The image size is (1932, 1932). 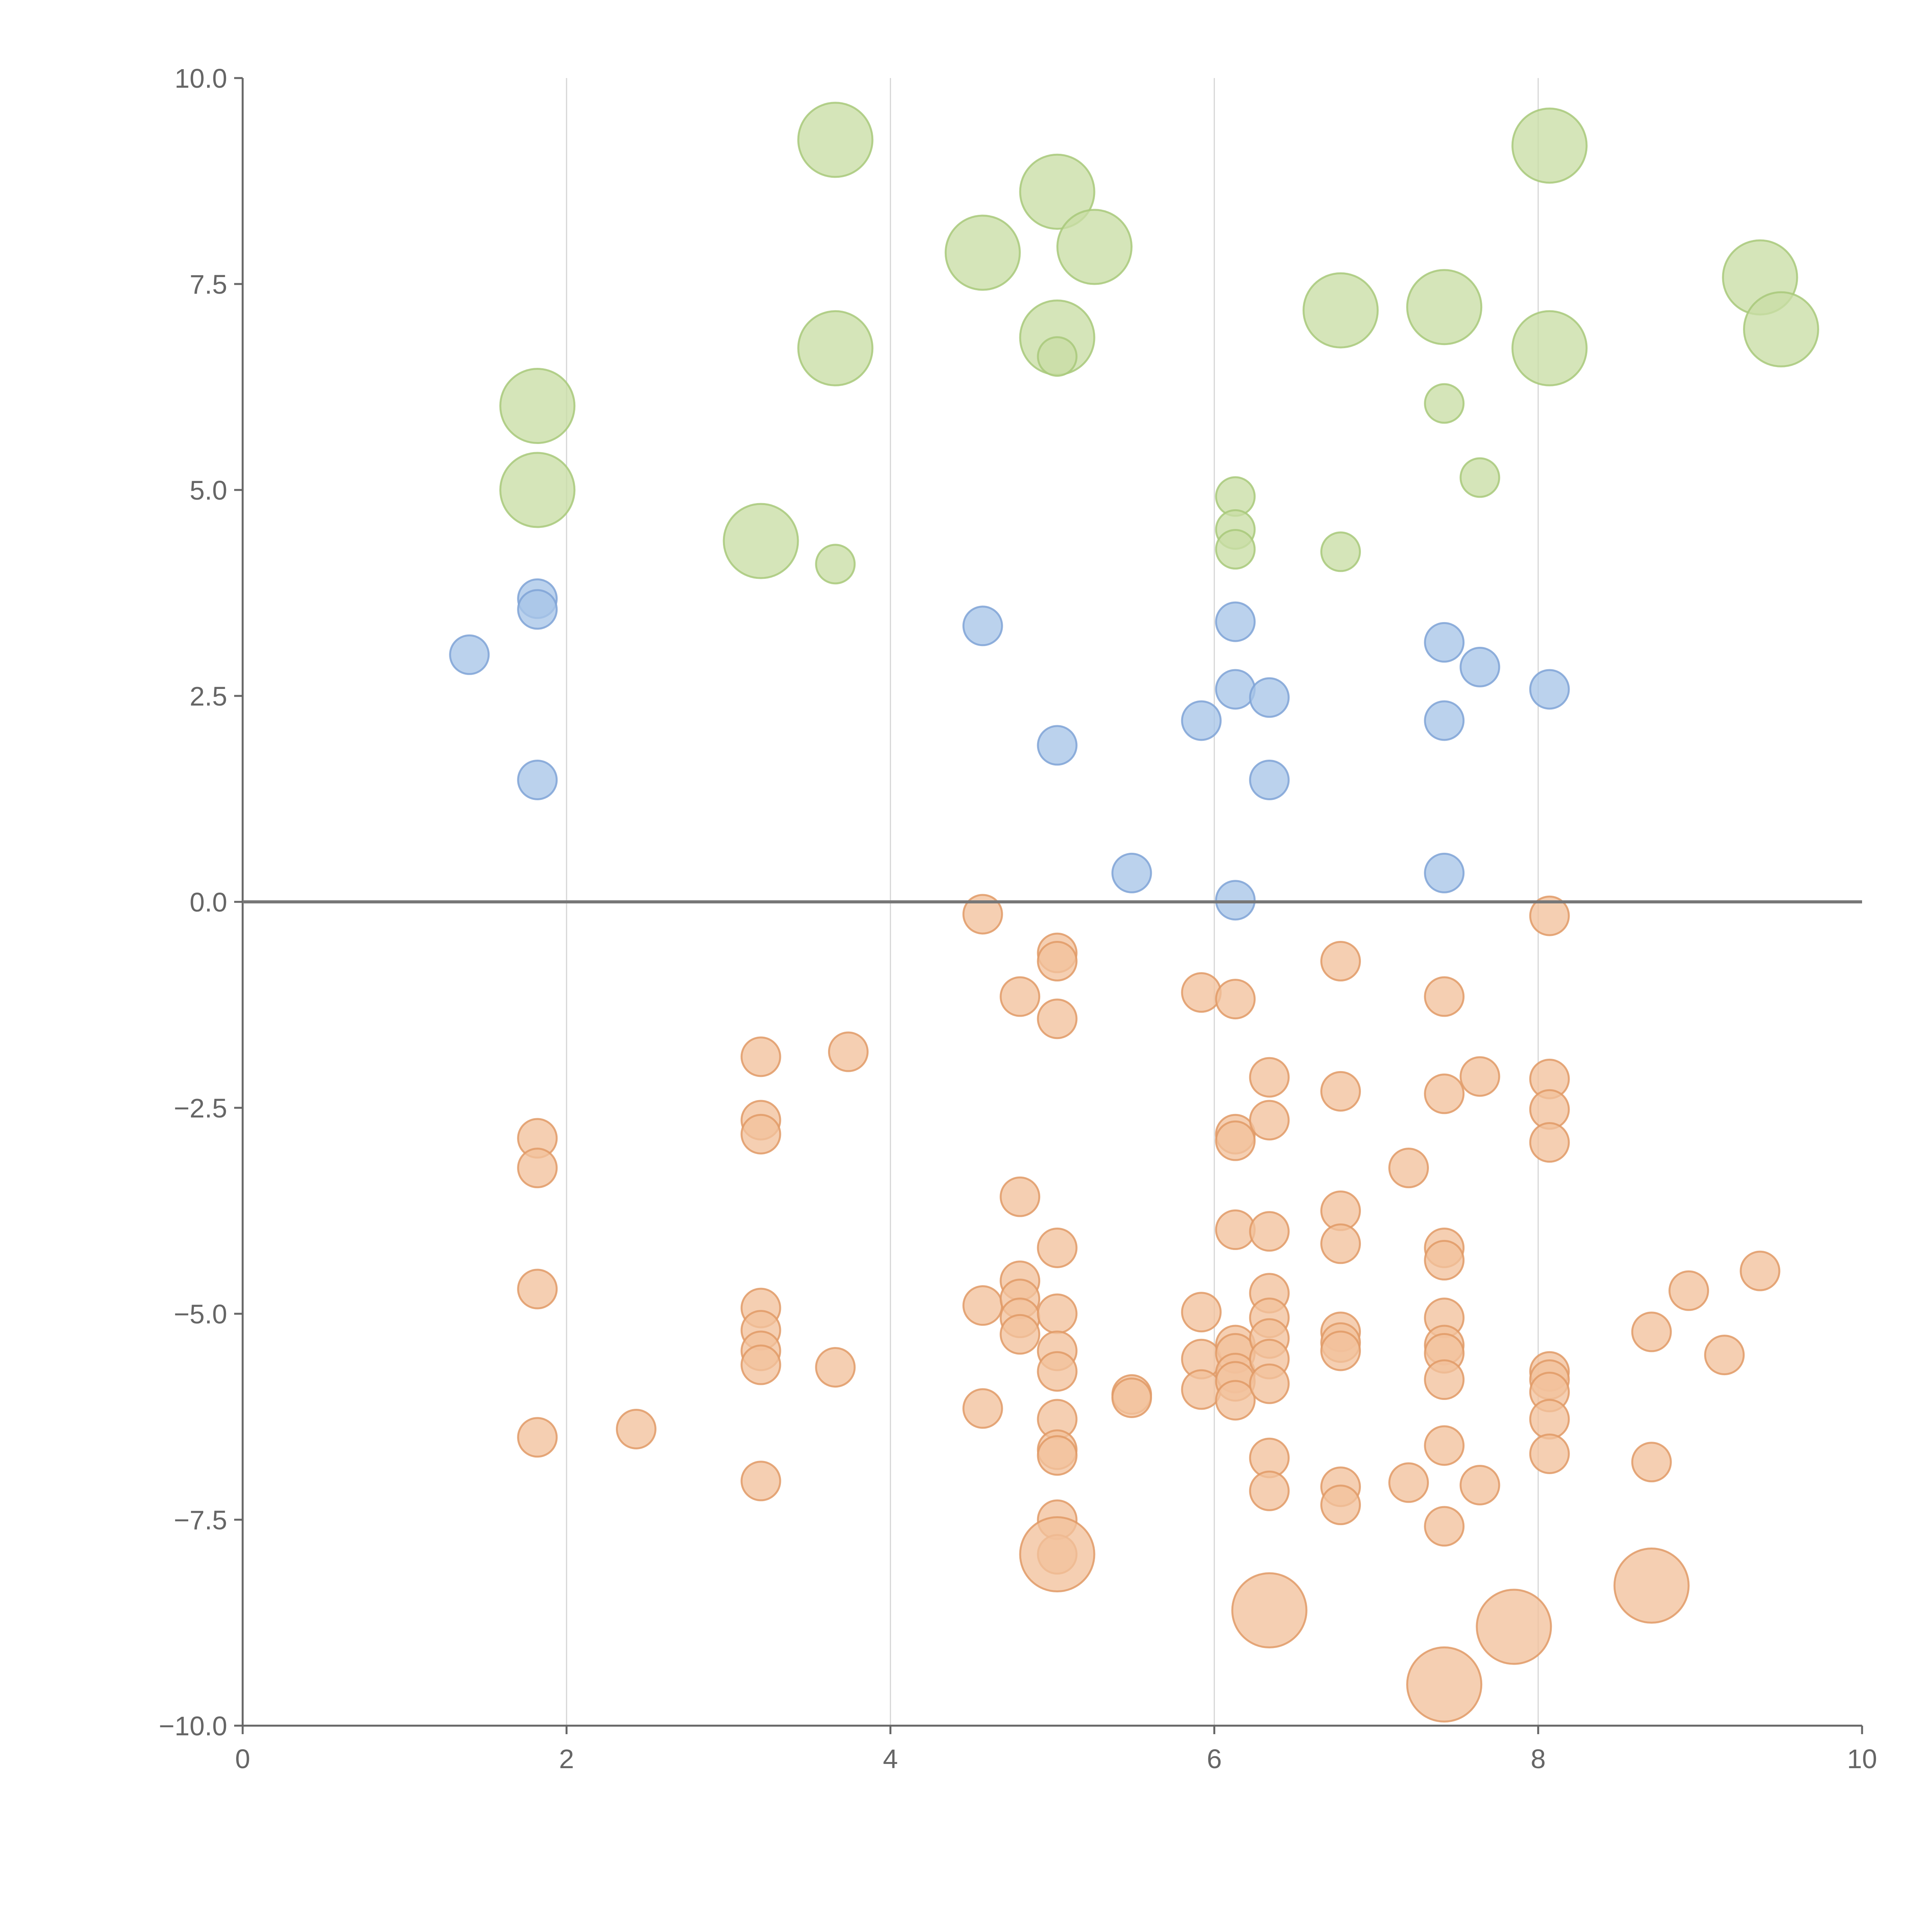 What do you see at coordinates (209, 284) in the screenshot?
I see `y-tick-label: 7.5` at bounding box center [209, 284].